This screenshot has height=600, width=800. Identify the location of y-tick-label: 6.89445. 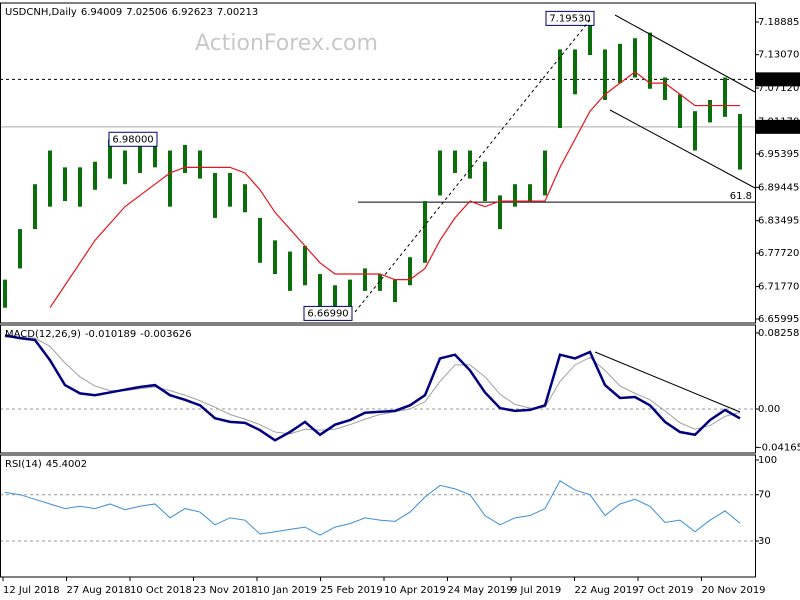
(778, 187).